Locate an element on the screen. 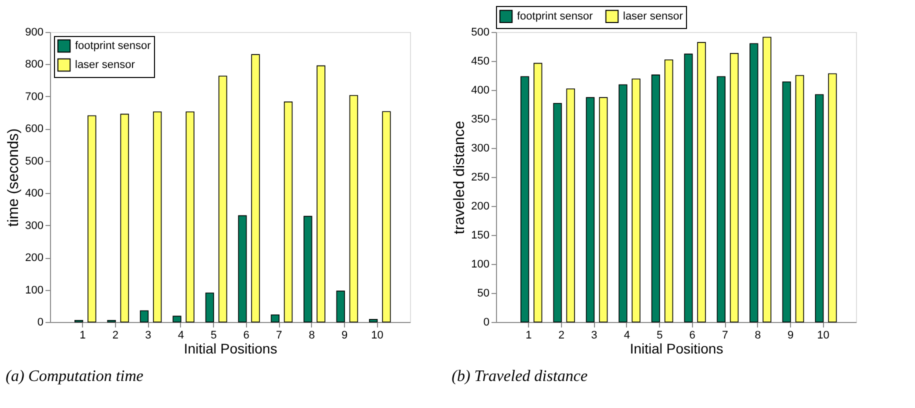 This screenshot has height=408, width=915. y-tick-label: 700 is located at coordinates (34, 96).